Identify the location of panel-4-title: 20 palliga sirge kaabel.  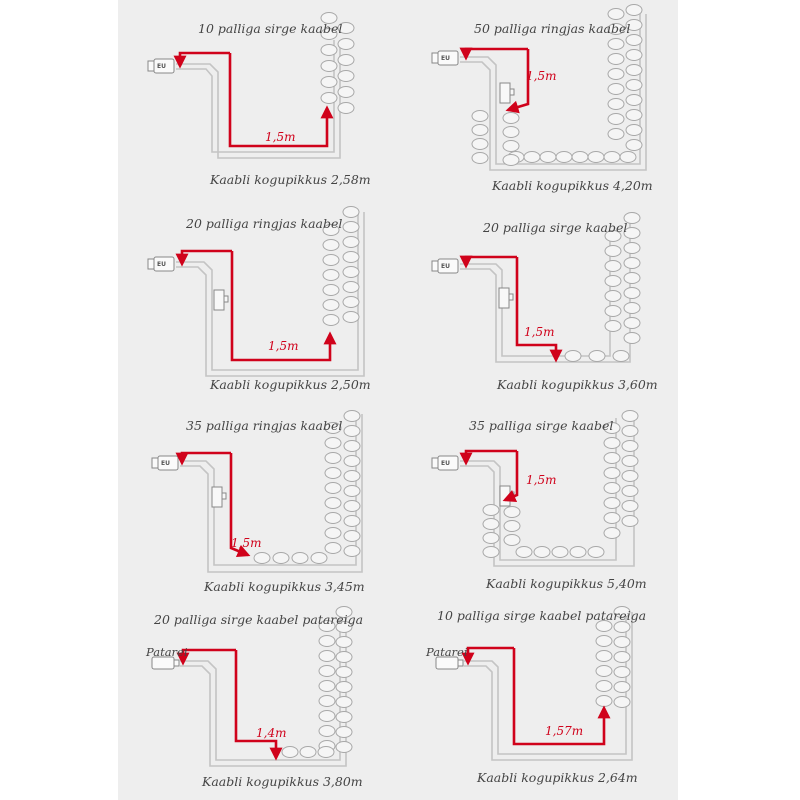
(554, 227).